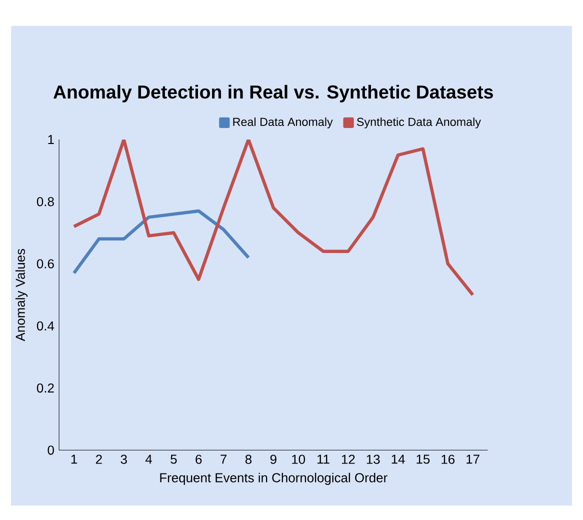 The image size is (583, 520). What do you see at coordinates (21, 295) in the screenshot?
I see `y-axis-title: Anomaly Values` at bounding box center [21, 295].